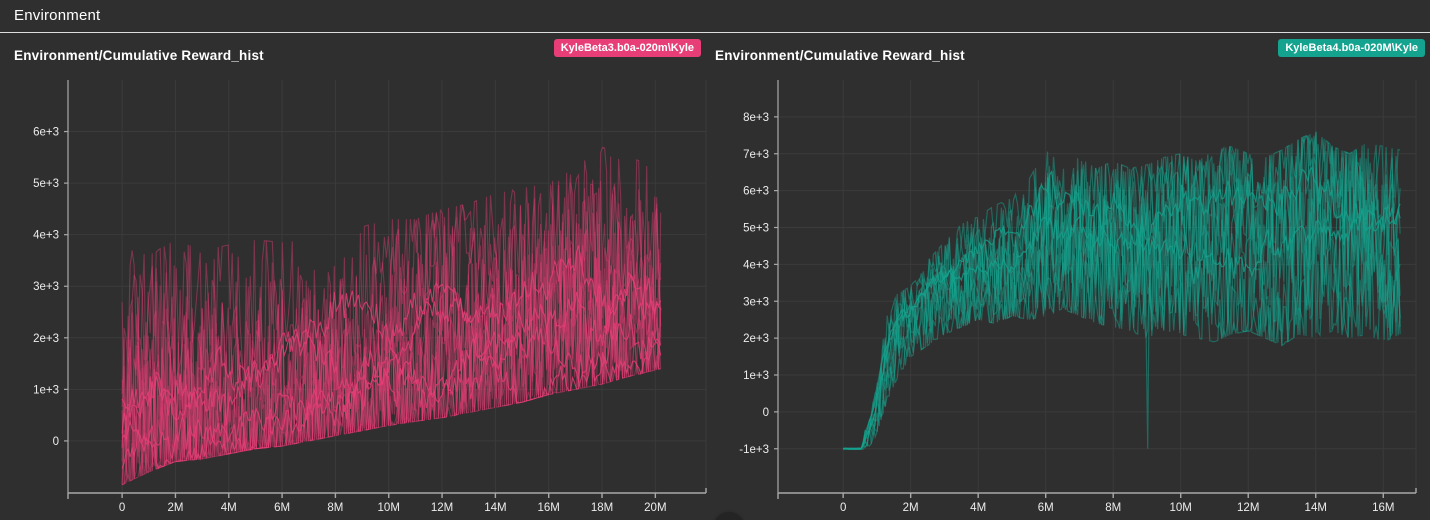  I want to click on section-header: Environment, so click(715, 16).